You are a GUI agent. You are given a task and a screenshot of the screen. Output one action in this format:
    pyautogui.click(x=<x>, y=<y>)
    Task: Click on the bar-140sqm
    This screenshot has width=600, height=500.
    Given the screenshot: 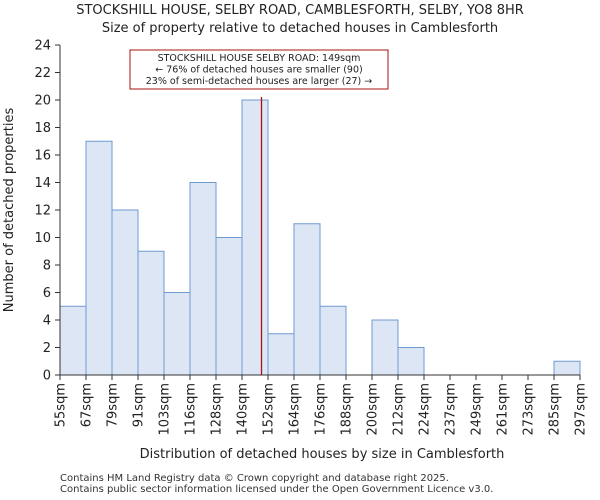 What is the action you would take?
    pyautogui.click(x=255, y=237)
    